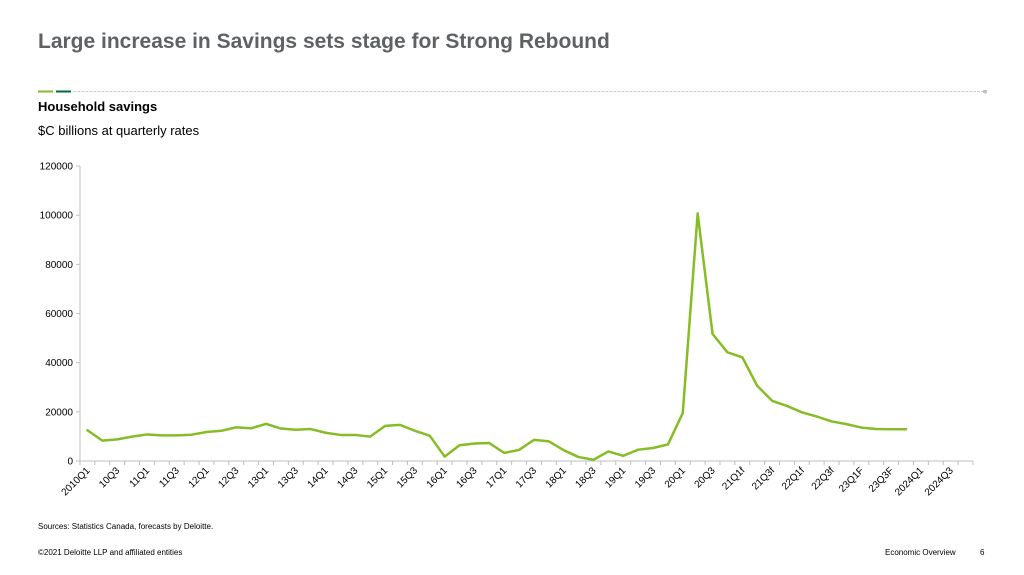 The image size is (1024, 575). Describe the element at coordinates (318, 477) in the screenshot. I see `x-tick-label: 14Q1` at that location.